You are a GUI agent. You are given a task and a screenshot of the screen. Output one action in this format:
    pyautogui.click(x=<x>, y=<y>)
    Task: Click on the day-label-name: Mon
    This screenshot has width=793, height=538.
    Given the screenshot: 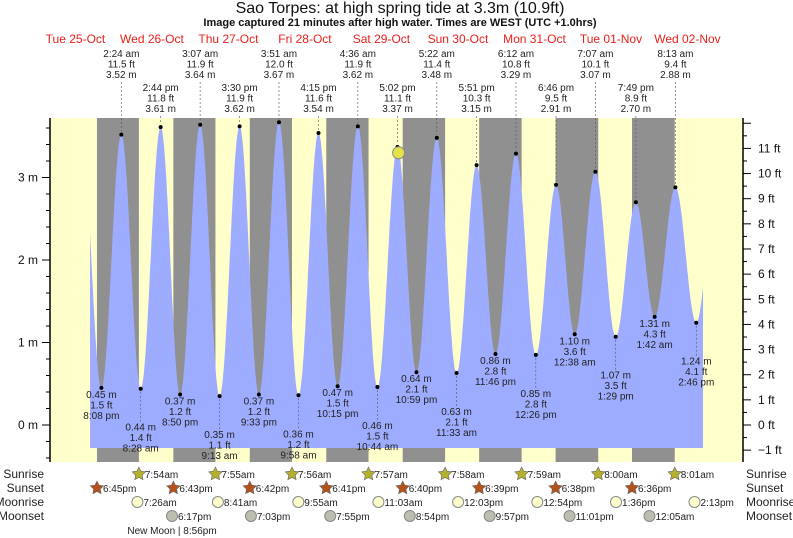 What is the action you would take?
    pyautogui.click(x=516, y=39)
    